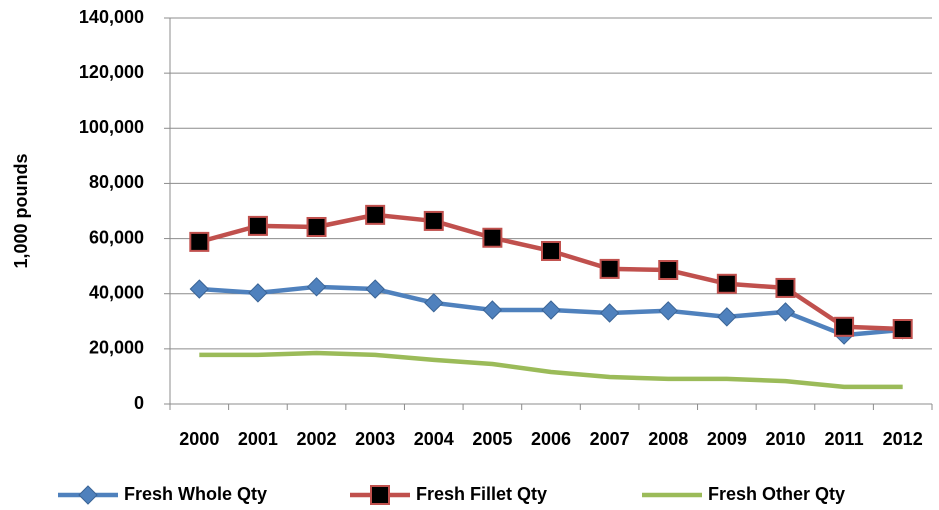 The image size is (939, 510). I want to click on series-line, so click(551, 370).